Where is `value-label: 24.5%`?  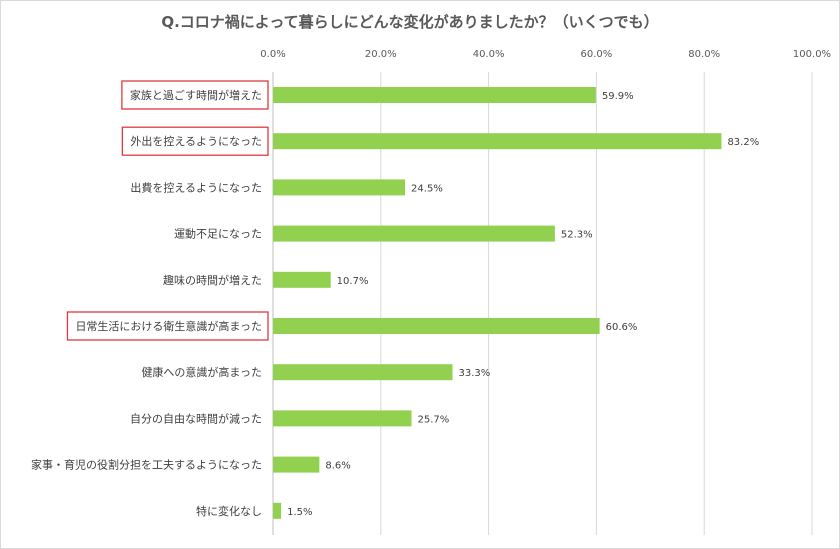 value-label: 24.5% is located at coordinates (427, 188).